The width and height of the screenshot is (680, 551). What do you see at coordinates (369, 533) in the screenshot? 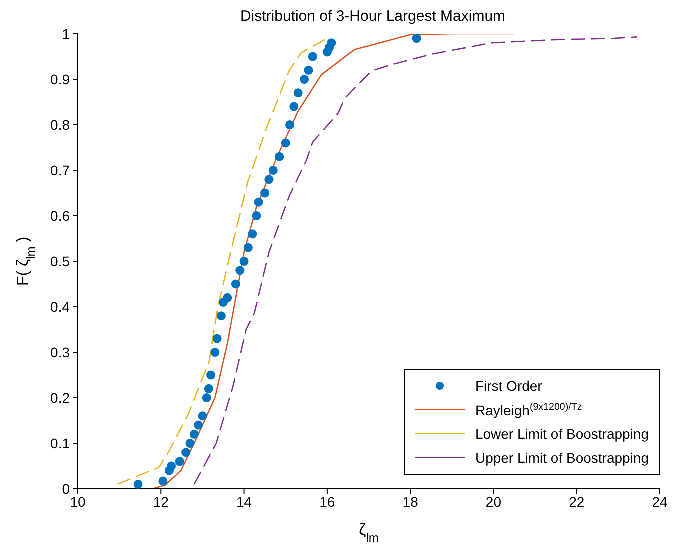
I see `x-axis-title: ζ$_{lm}$` at bounding box center [369, 533].